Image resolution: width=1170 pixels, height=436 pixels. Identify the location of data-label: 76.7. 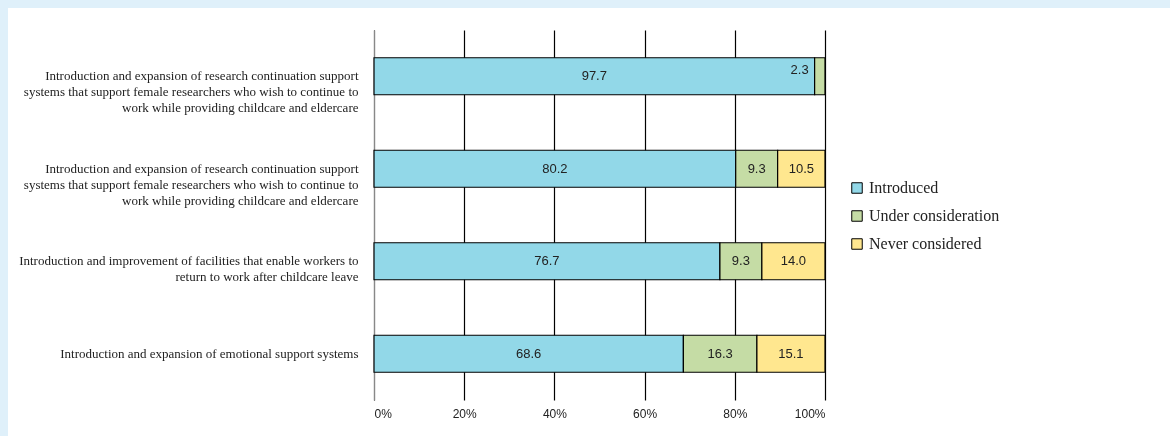
(547, 261).